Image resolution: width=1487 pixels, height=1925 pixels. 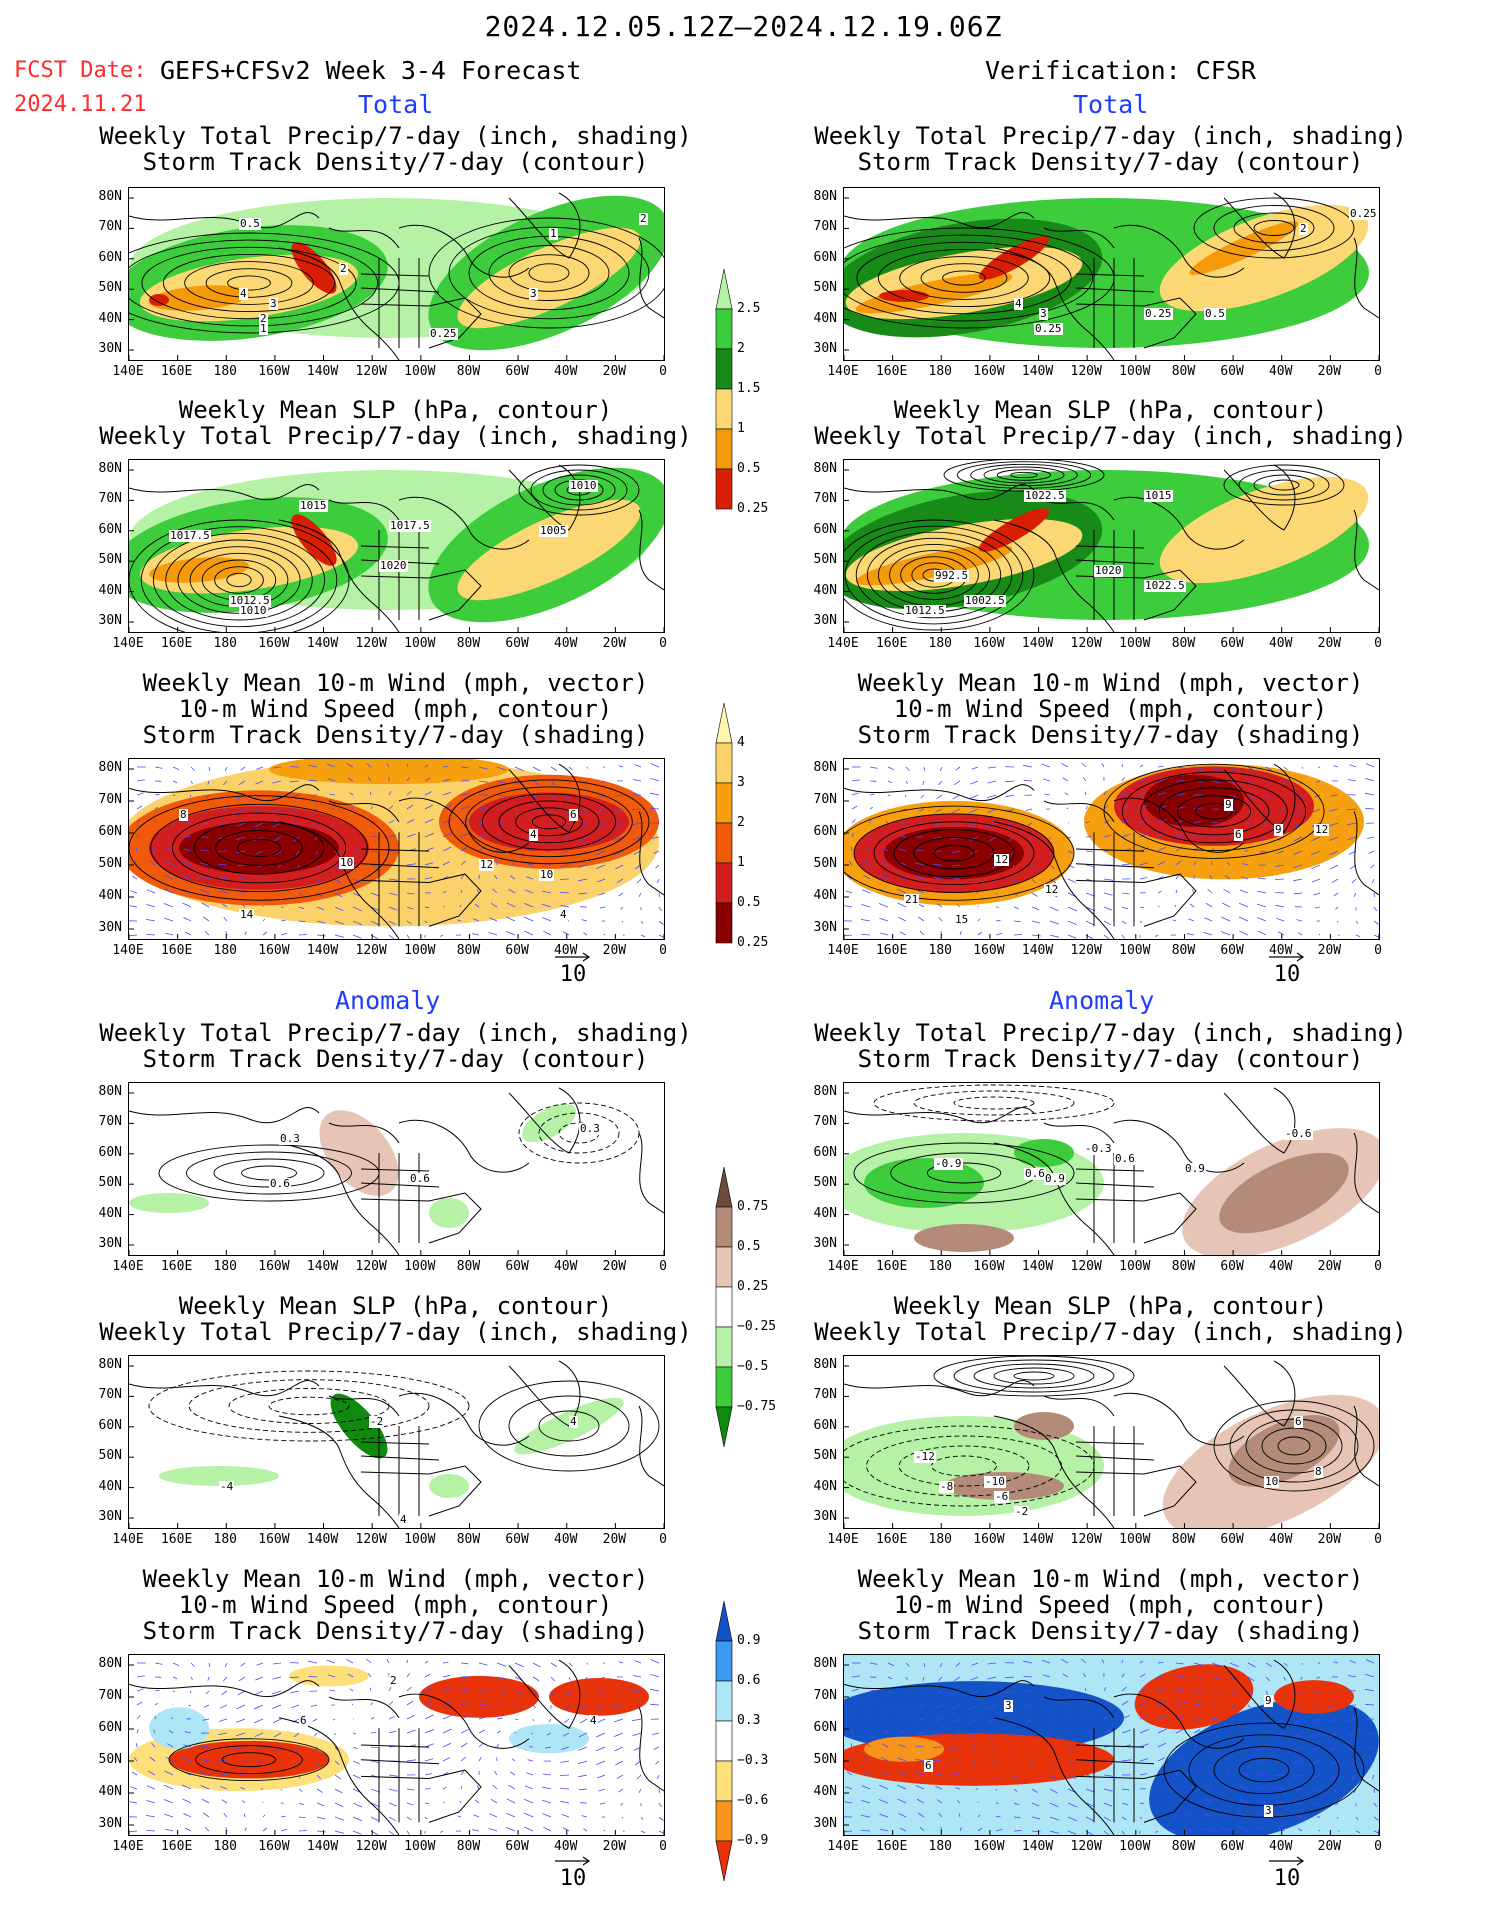 What do you see at coordinates (741, 348) in the screenshot?
I see `colorbar-label: 2` at bounding box center [741, 348].